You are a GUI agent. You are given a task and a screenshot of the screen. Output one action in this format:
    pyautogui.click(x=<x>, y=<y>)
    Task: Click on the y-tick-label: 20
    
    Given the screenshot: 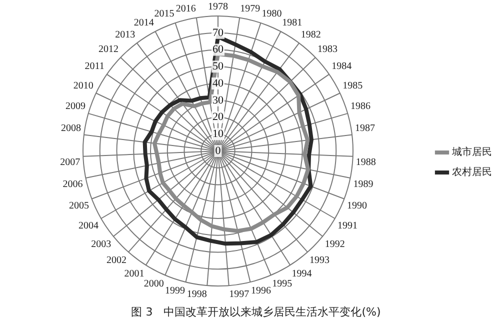 What is the action you would take?
    pyautogui.click(x=218, y=117)
    